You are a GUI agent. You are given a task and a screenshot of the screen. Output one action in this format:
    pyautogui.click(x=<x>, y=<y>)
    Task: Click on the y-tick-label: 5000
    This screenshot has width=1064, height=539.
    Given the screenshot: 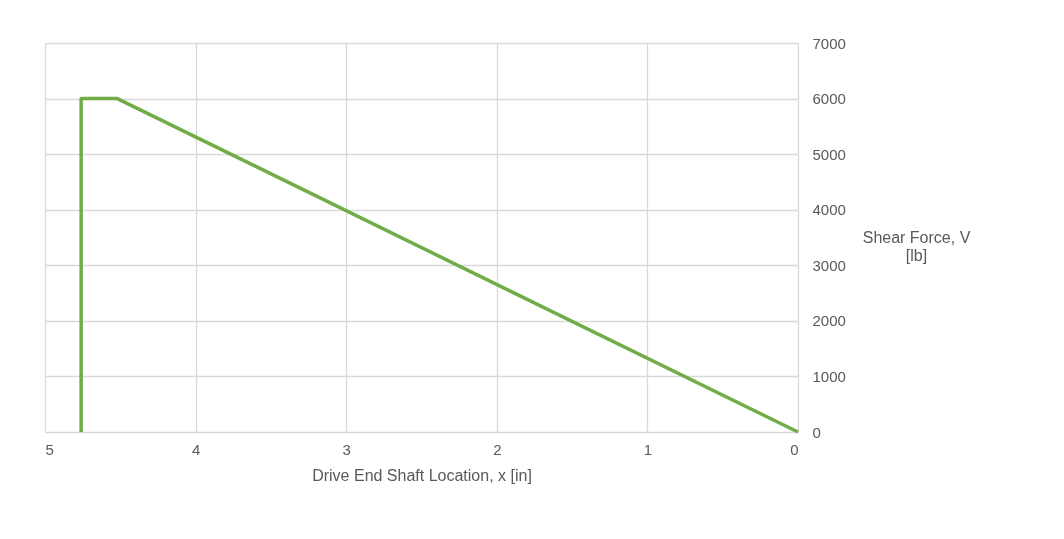 What is the action you would take?
    pyautogui.click(x=829, y=154)
    